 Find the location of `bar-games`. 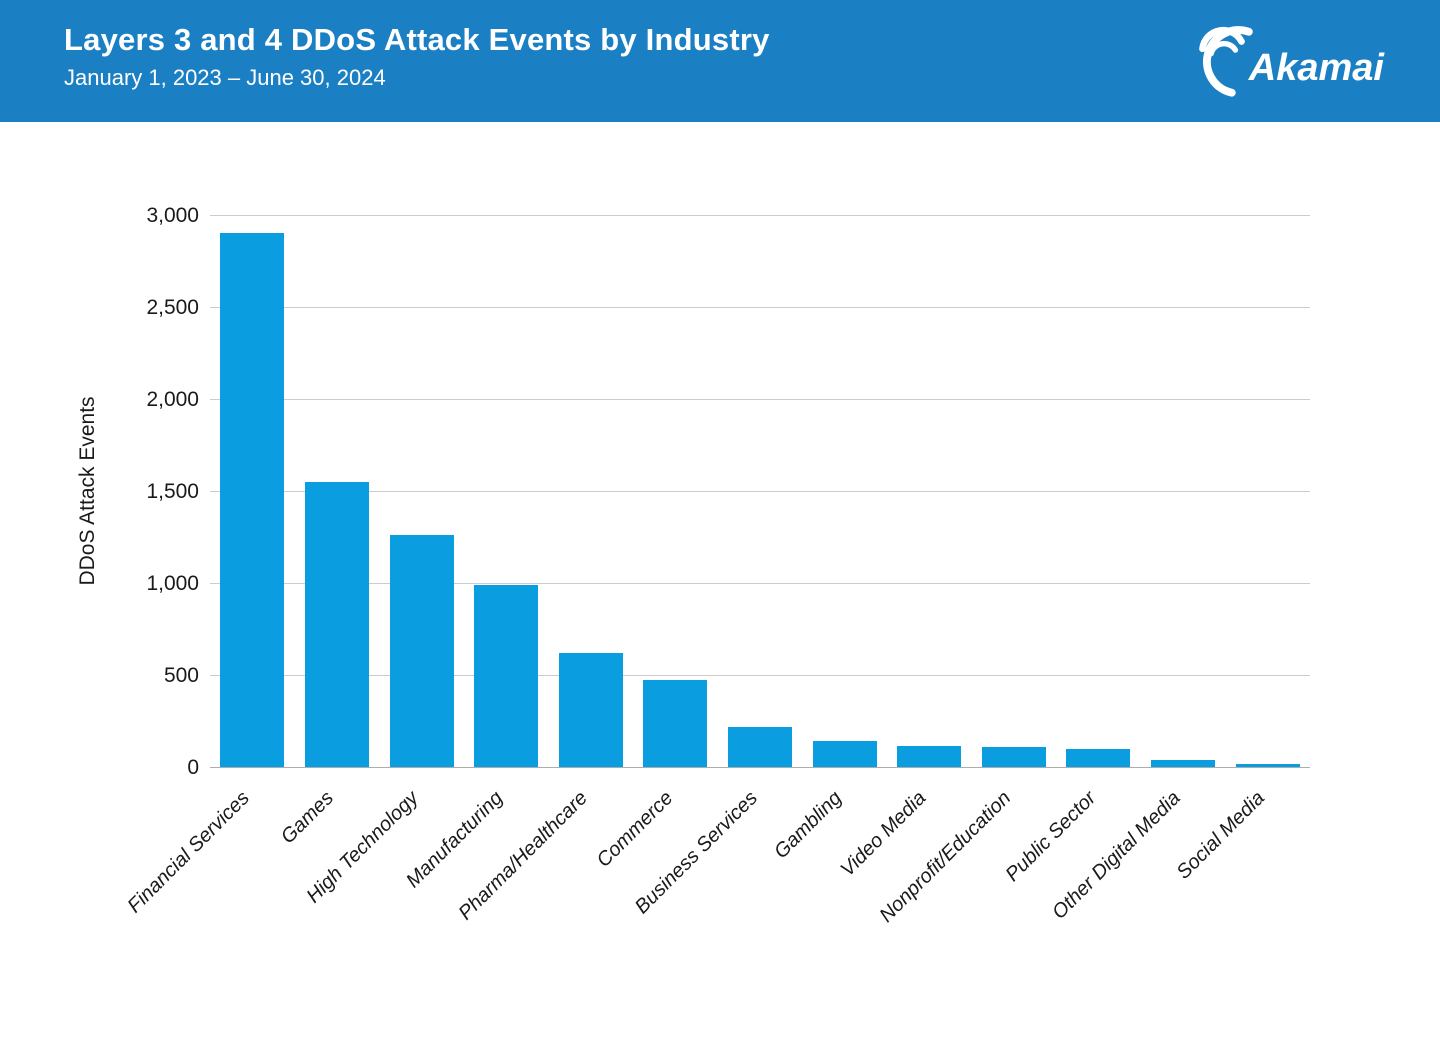

bar-games is located at coordinates (336, 624).